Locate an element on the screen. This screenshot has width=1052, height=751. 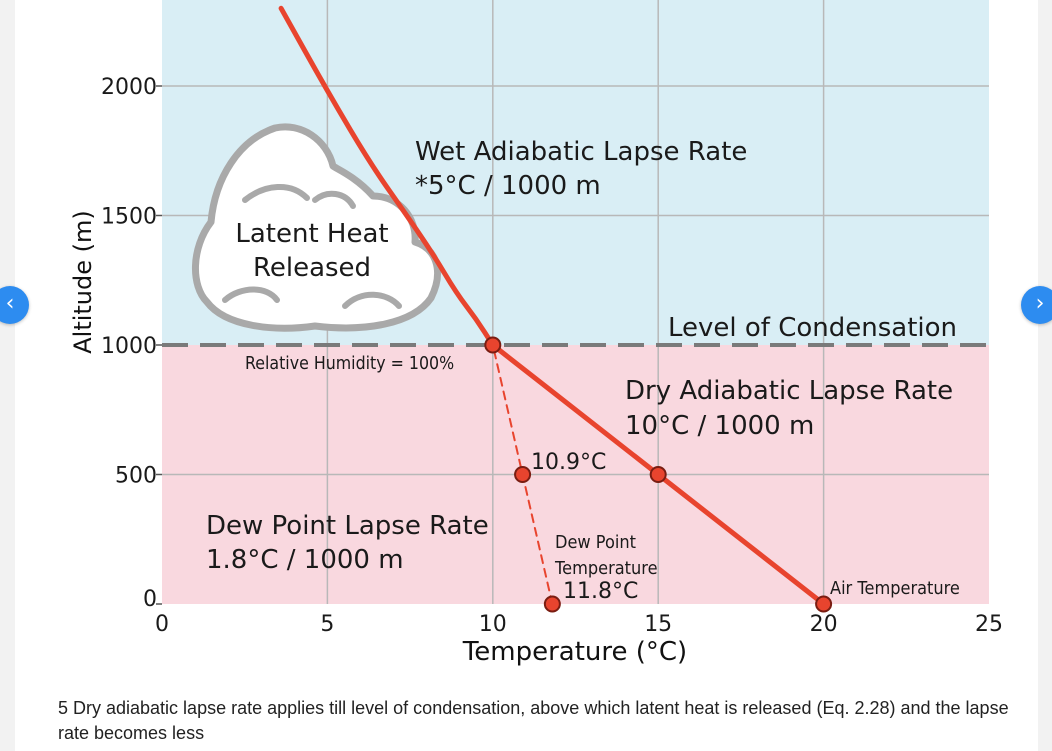
next-slide-button: › is located at coordinates (1036, 305).